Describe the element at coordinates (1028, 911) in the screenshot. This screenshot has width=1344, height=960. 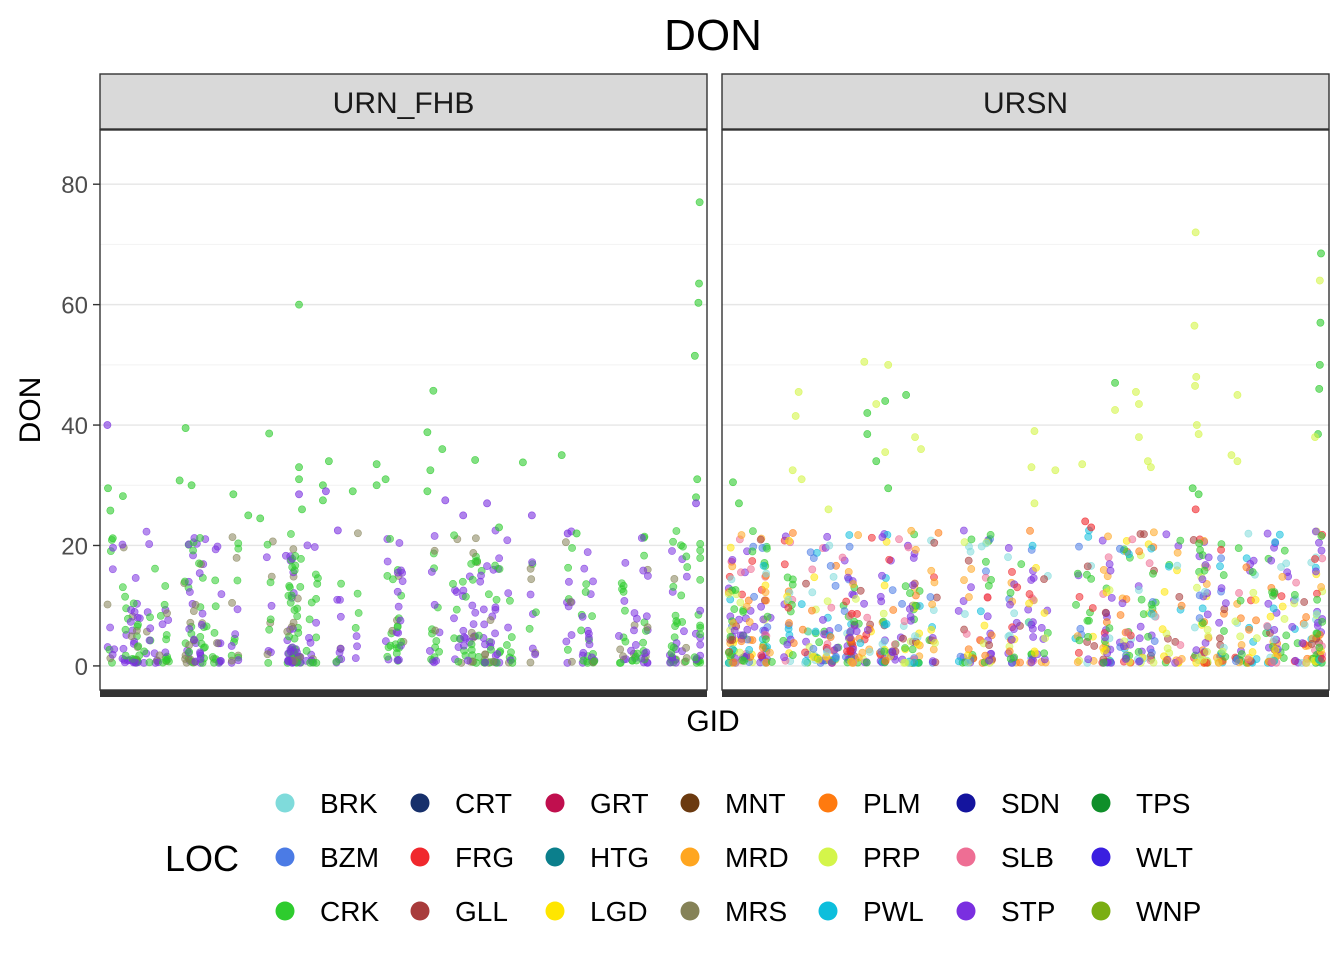
I see `legend-label: STP` at that location.